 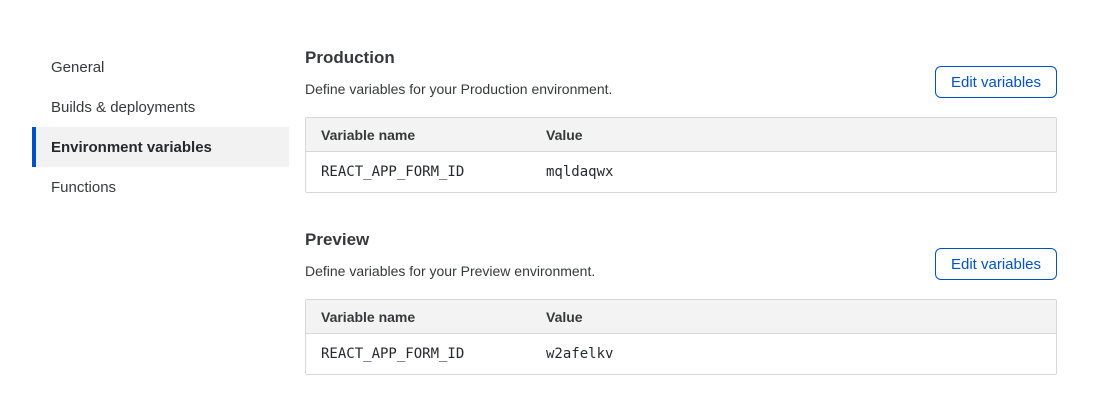 What do you see at coordinates (681, 354) in the screenshot?
I see `table-row: REACT_APP_FORM_ID w2afelkv` at bounding box center [681, 354].